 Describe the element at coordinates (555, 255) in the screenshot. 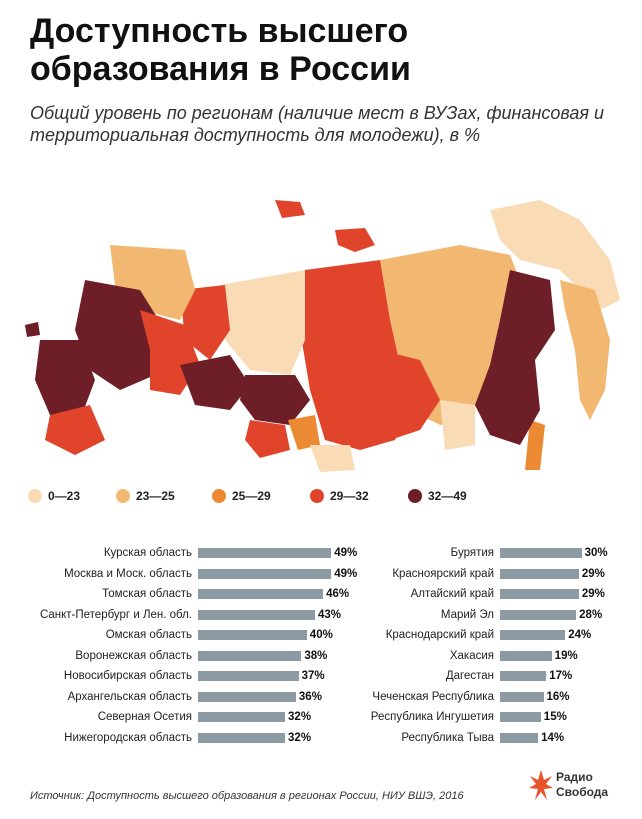

I see `map-region-far-east` at that location.